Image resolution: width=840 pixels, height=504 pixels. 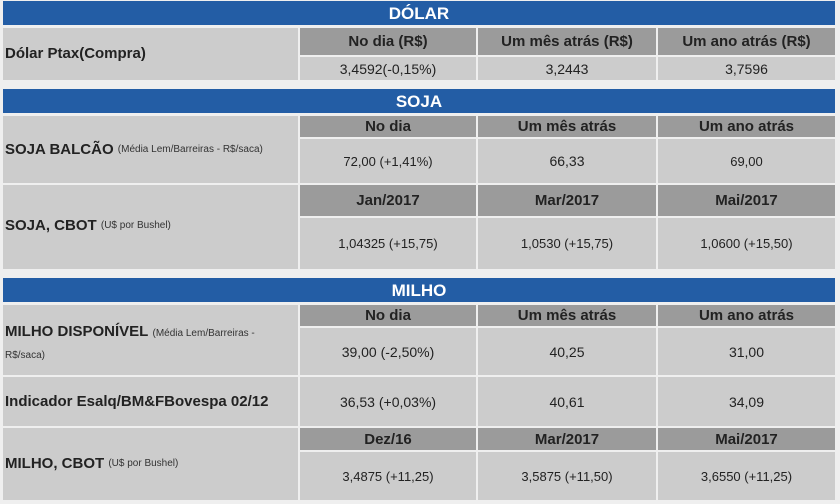 I want to click on milho-cbot-label: MILHO, CBOT (U$ por Bushel), so click(x=150, y=464).